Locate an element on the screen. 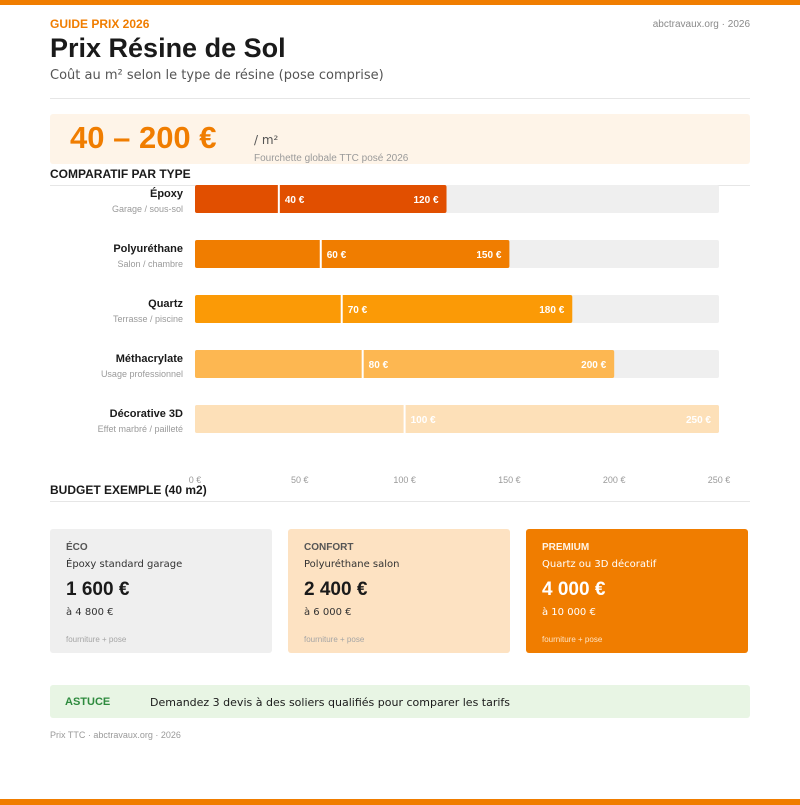 The height and width of the screenshot is (805, 800). top-accent-bar is located at coordinates (400, 2).